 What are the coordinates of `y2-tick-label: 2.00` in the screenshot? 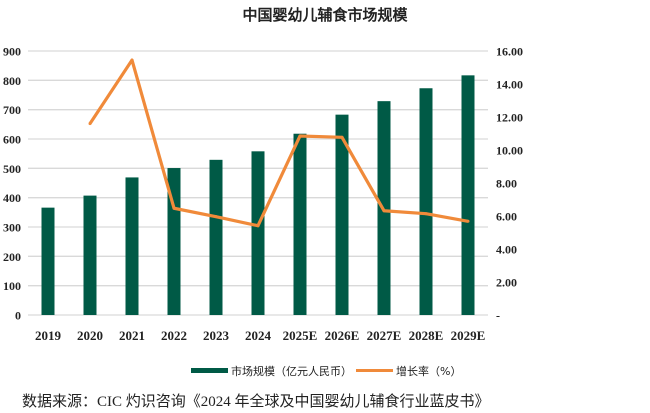 It's located at (506, 283).